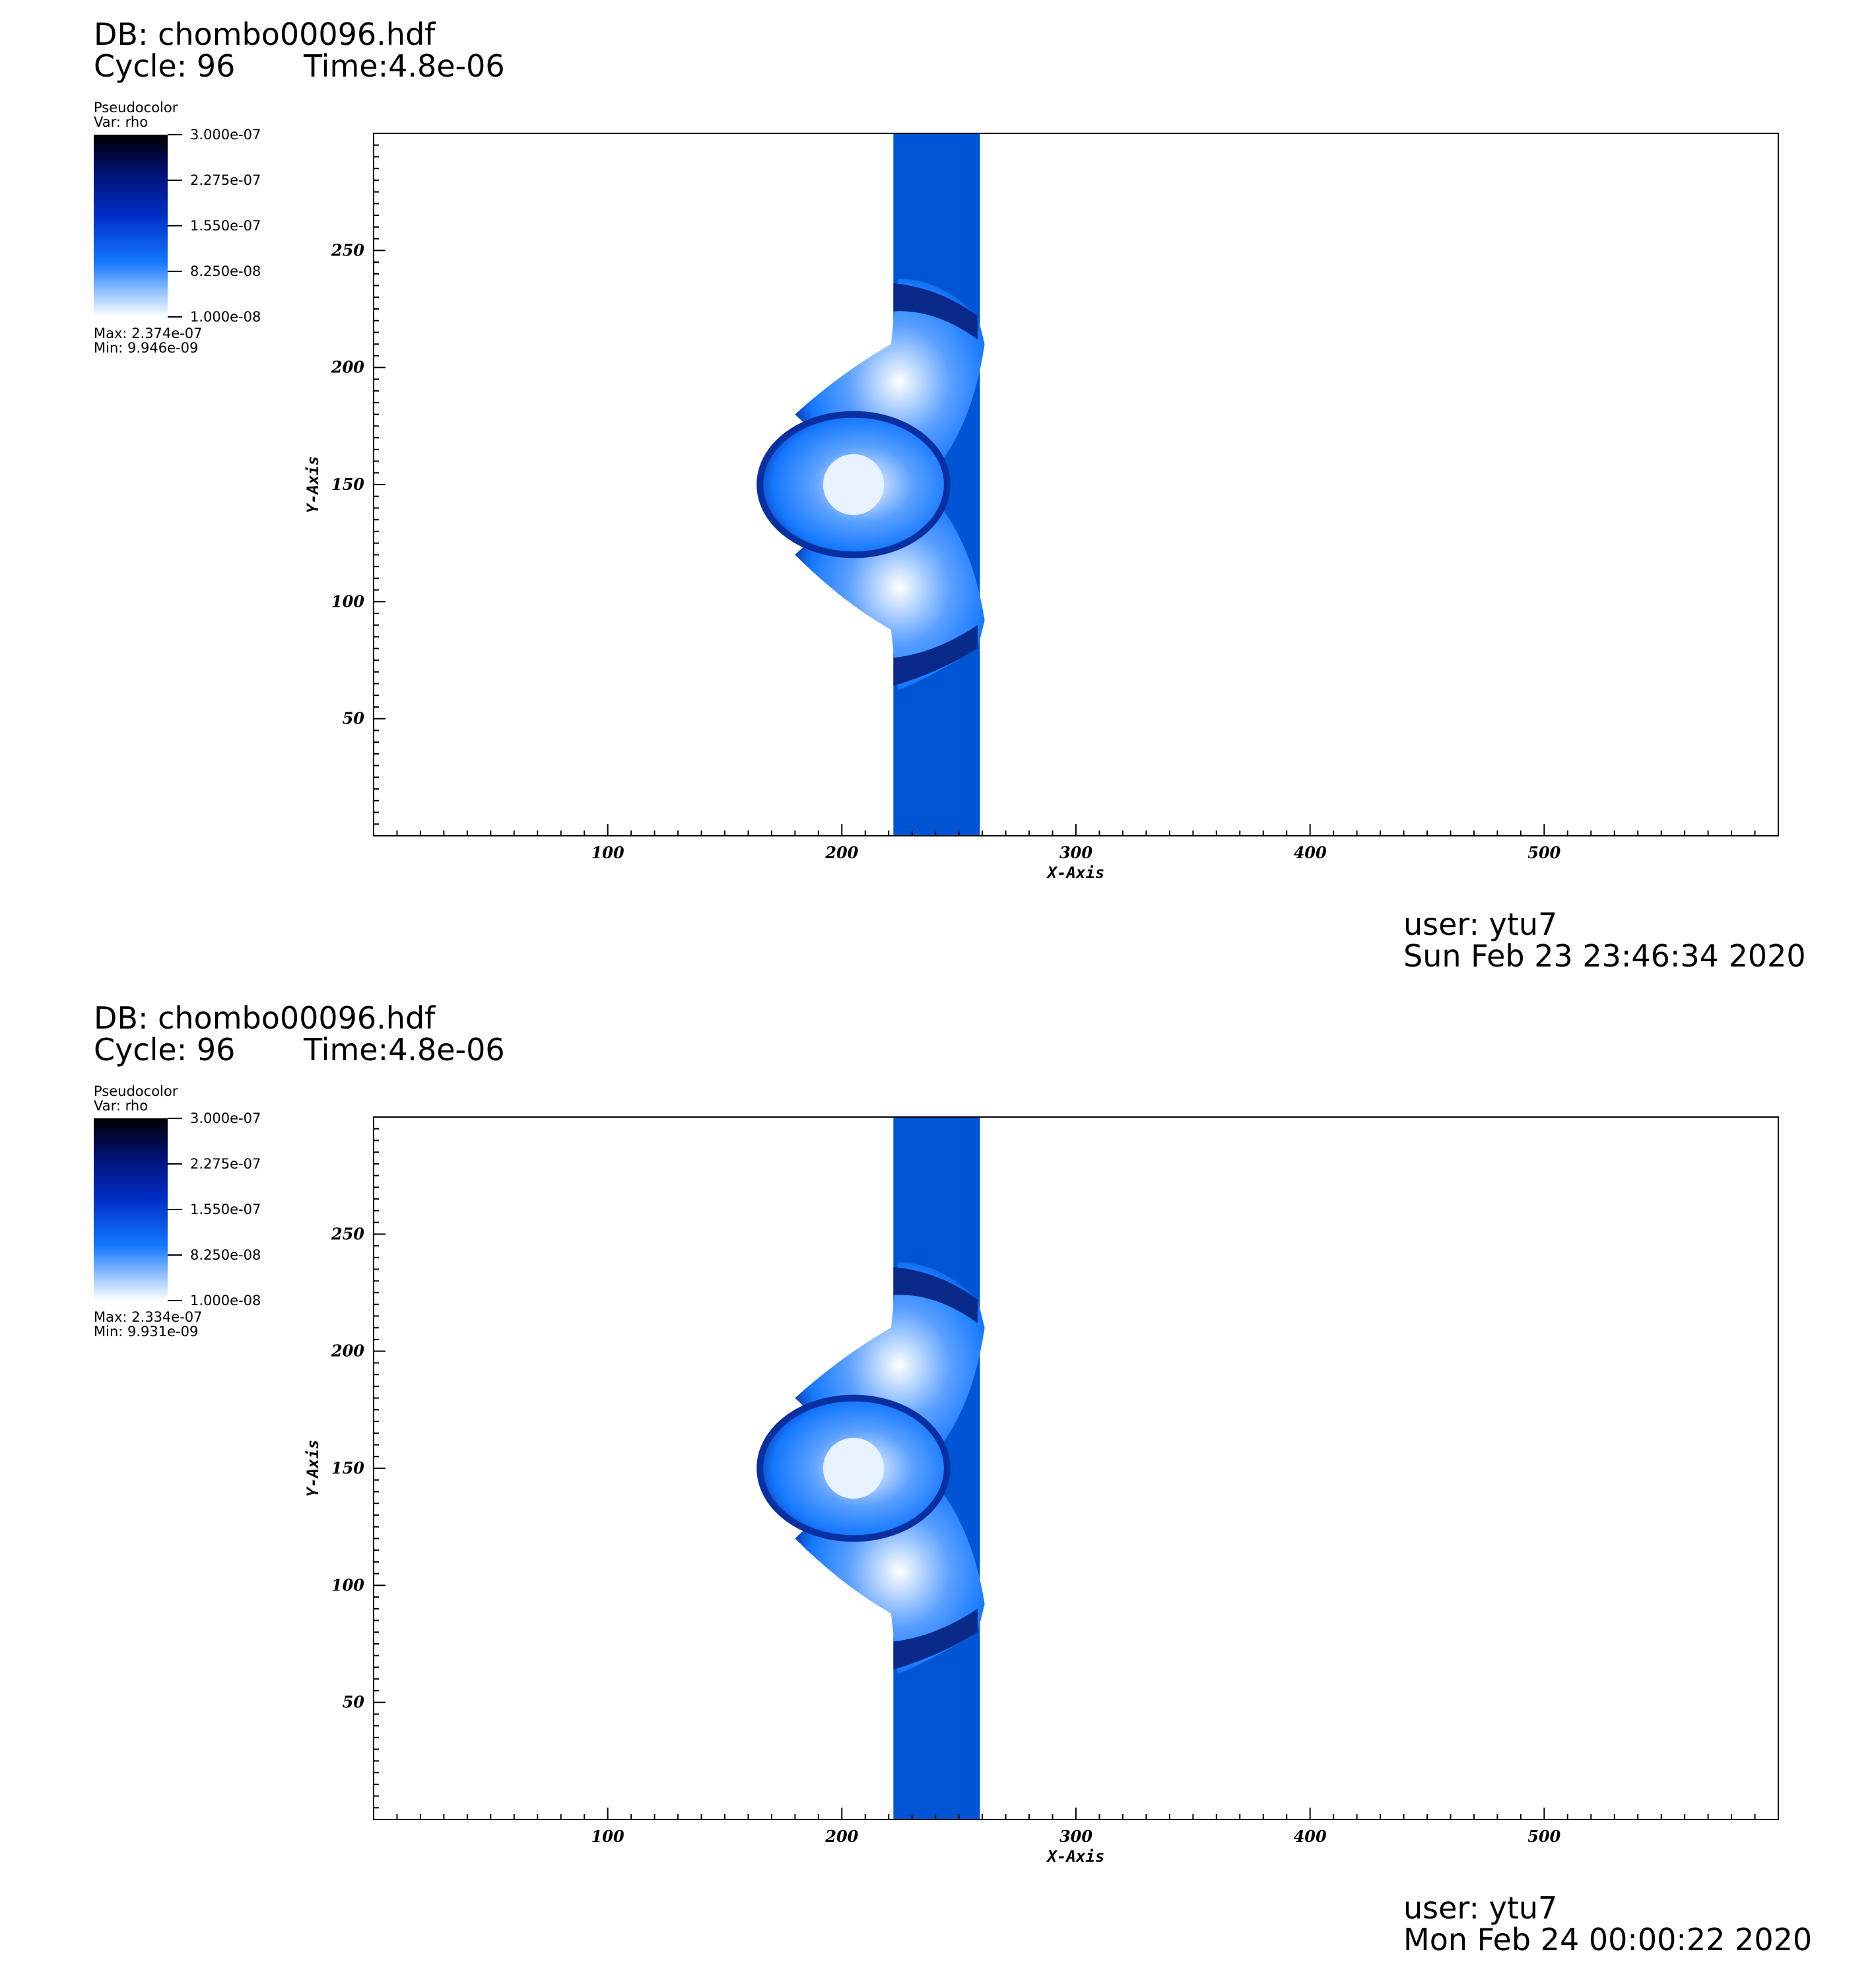 This screenshot has height=1970, width=1876. What do you see at coordinates (148, 333) in the screenshot?
I see `legend-max: Max: 2.374e-07` at bounding box center [148, 333].